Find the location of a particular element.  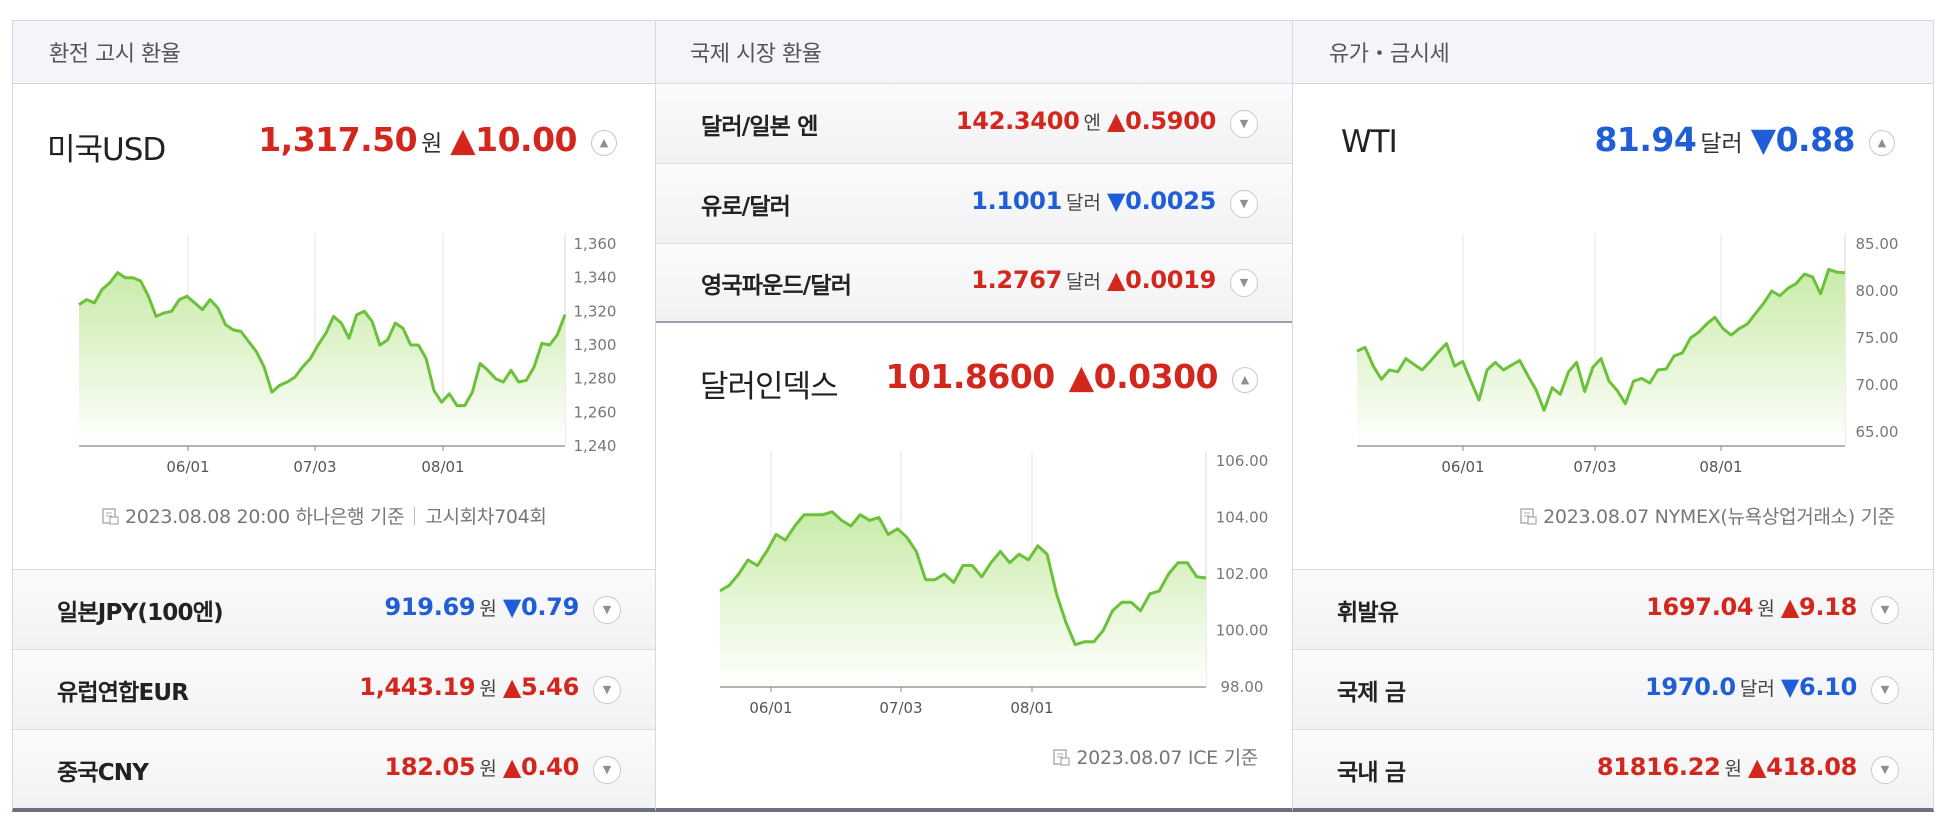

row-value: 1.2767 달러 ▲0.0019 ▼ is located at coordinates (1114, 282).